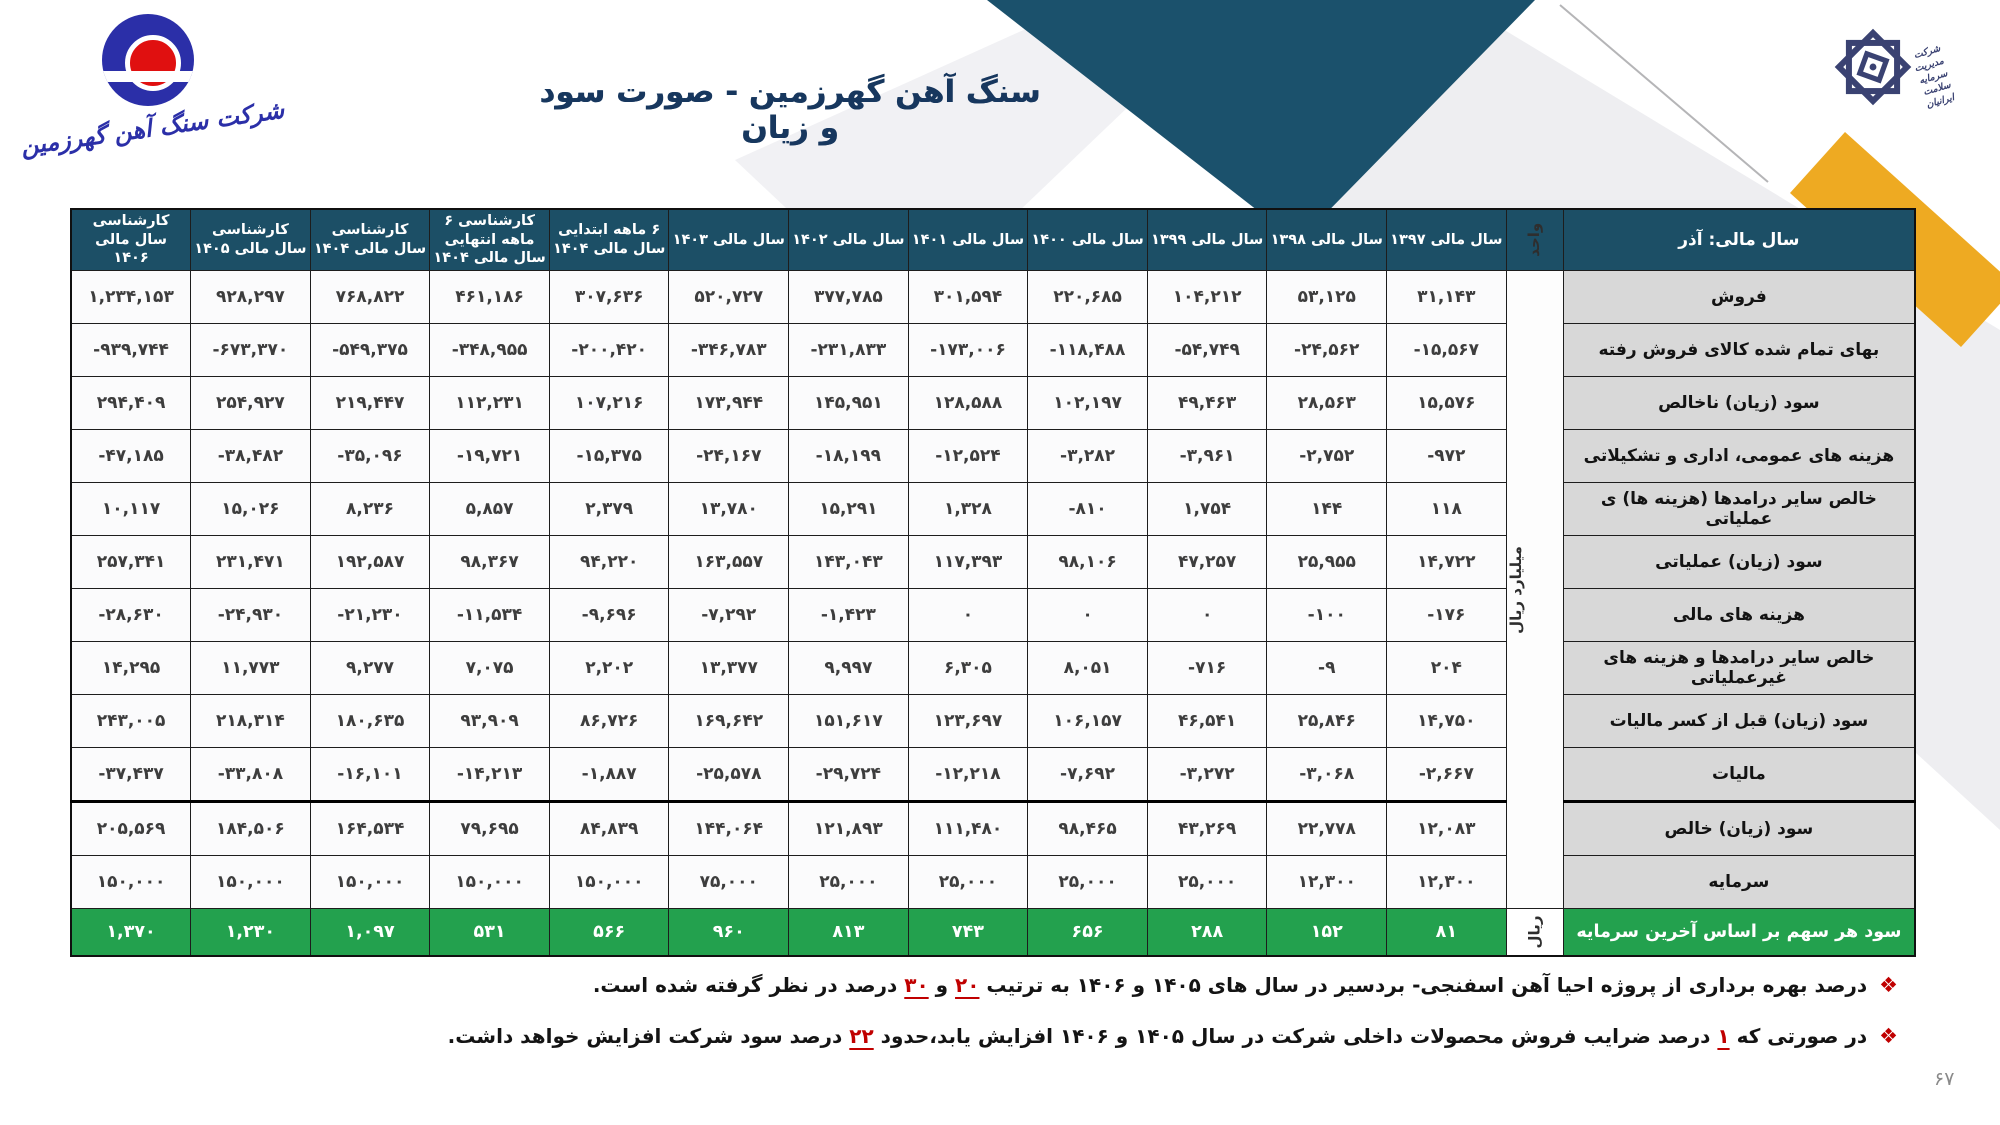 This screenshot has height=1125, width=2000. What do you see at coordinates (1207, 932) in the screenshot?
I see `eps-value-cell: ۲۸۸` at bounding box center [1207, 932].